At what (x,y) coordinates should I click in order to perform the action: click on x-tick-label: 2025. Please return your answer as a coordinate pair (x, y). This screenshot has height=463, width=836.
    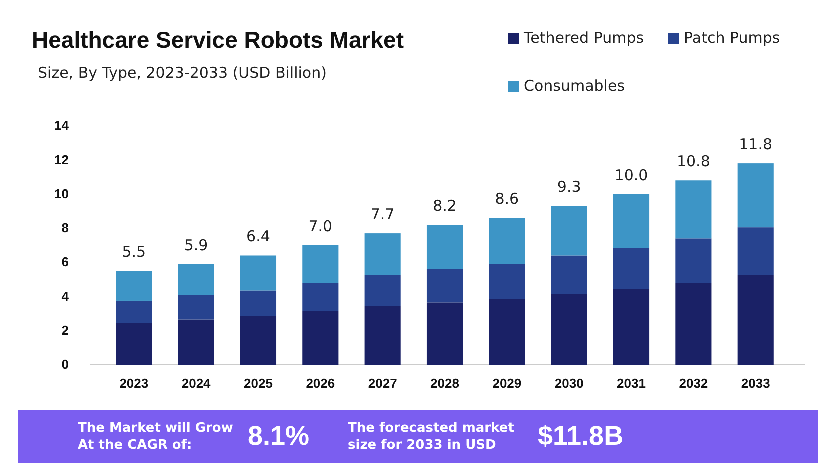
    Looking at the image, I should click on (258, 384).